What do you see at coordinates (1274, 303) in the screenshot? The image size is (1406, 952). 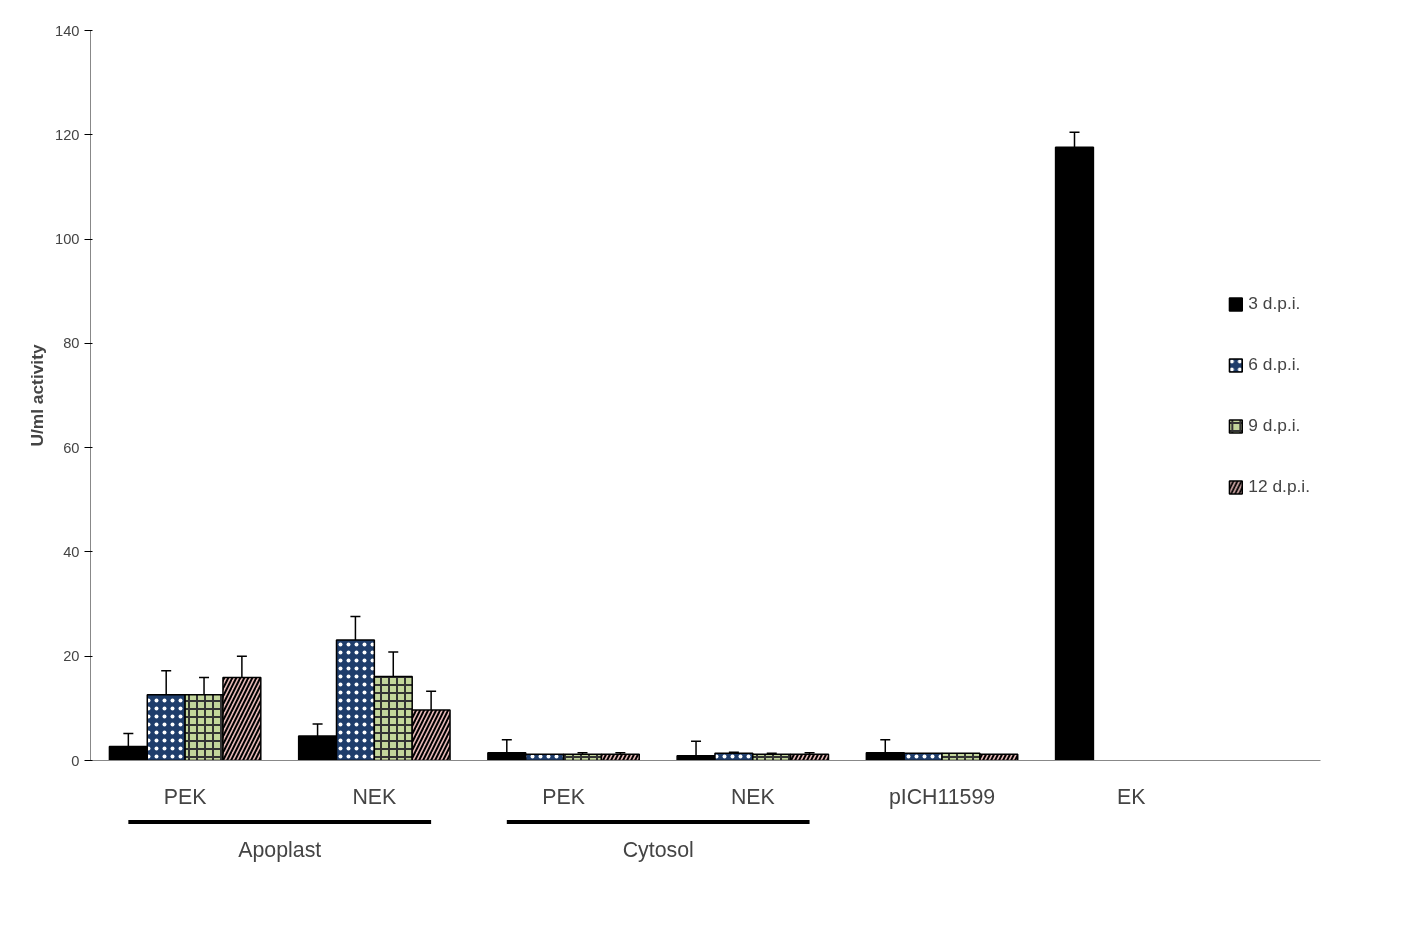 I see `legend-label: 3 d.p.i.` at bounding box center [1274, 303].